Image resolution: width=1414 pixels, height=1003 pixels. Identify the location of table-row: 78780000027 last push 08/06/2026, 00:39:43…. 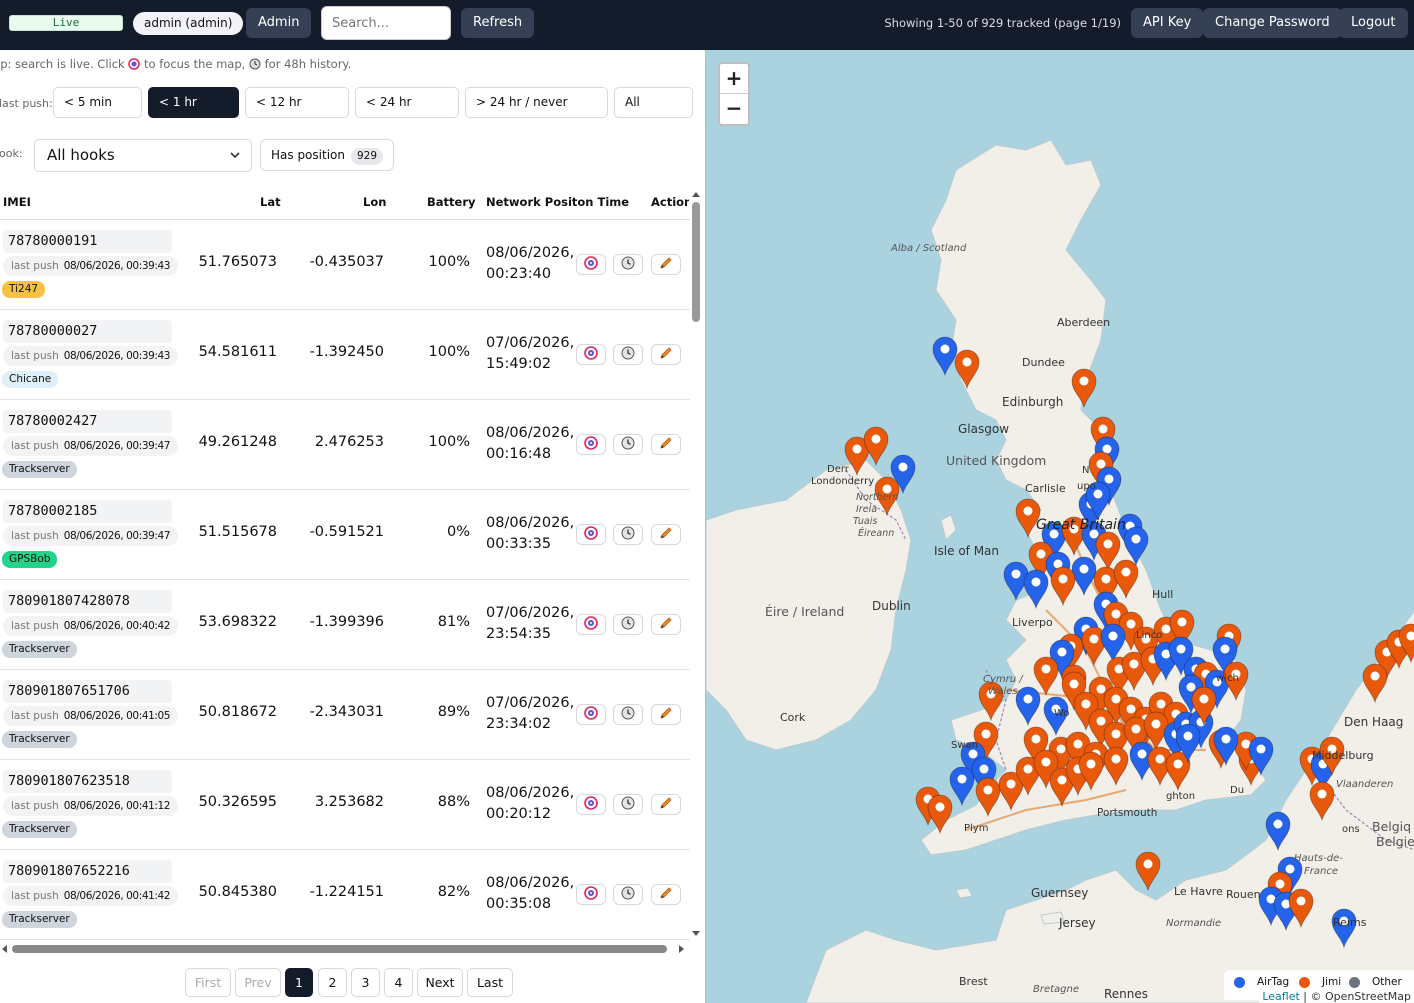
(345, 355).